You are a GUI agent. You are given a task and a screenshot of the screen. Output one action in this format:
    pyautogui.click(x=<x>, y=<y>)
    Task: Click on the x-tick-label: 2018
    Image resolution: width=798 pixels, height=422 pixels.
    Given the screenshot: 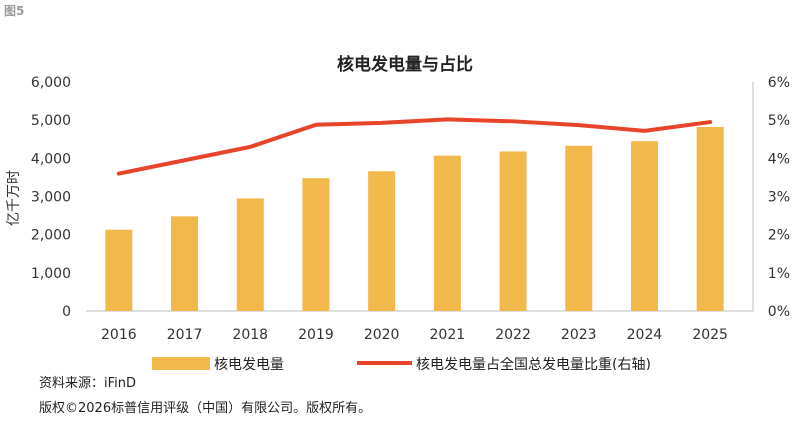 What is the action you would take?
    pyautogui.click(x=250, y=335)
    